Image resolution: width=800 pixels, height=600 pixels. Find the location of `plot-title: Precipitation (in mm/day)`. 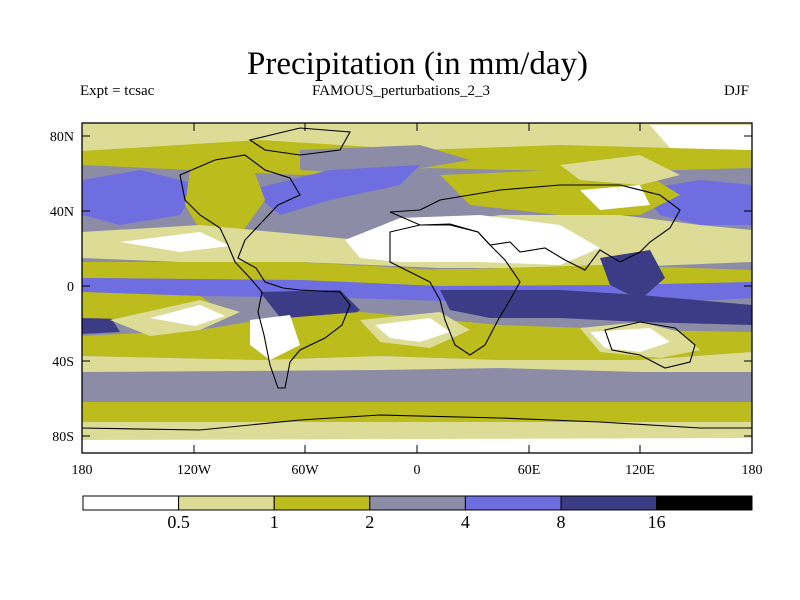

plot-title: Precipitation (in mm/day) is located at coordinates (417, 64).